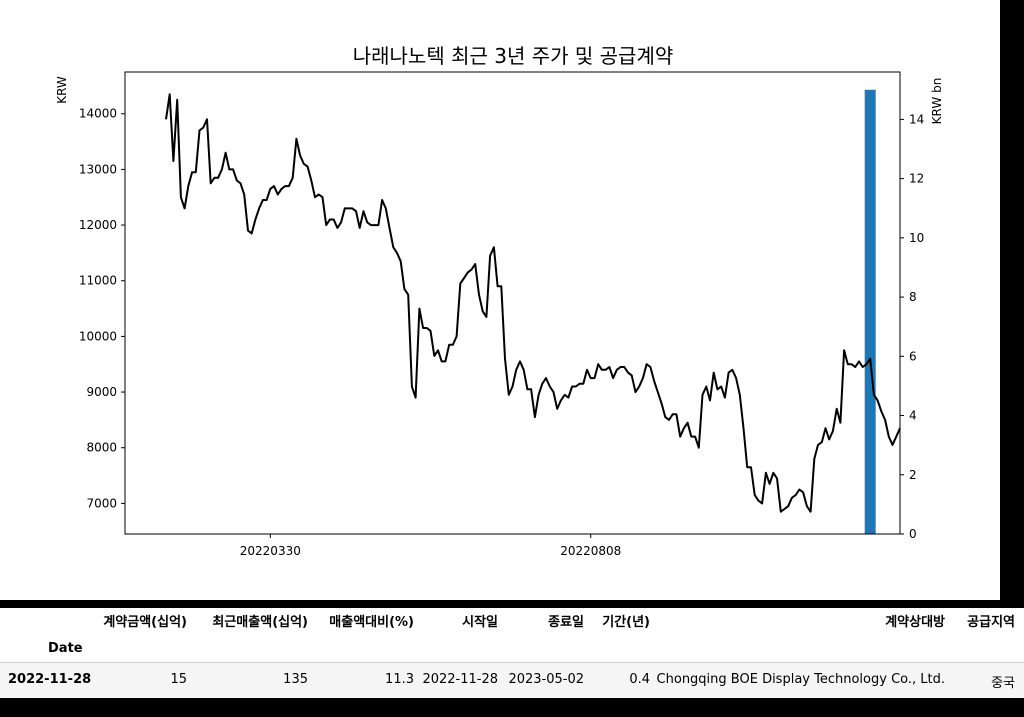 This screenshot has height=717, width=1024. I want to click on col-header-revenue: 최근매출액(십억), so click(260, 622).